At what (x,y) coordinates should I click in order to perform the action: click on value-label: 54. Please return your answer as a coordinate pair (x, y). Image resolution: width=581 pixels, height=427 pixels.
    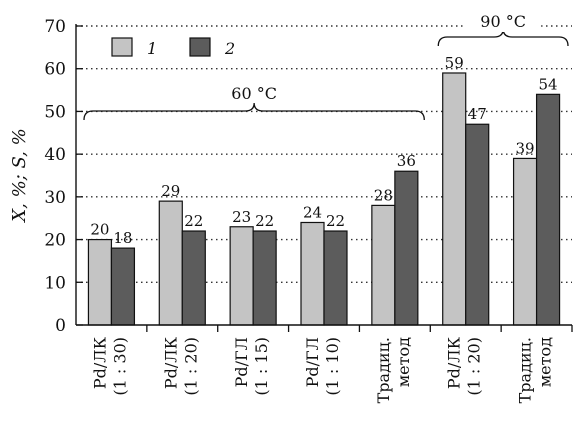
    Looking at the image, I should click on (548, 84).